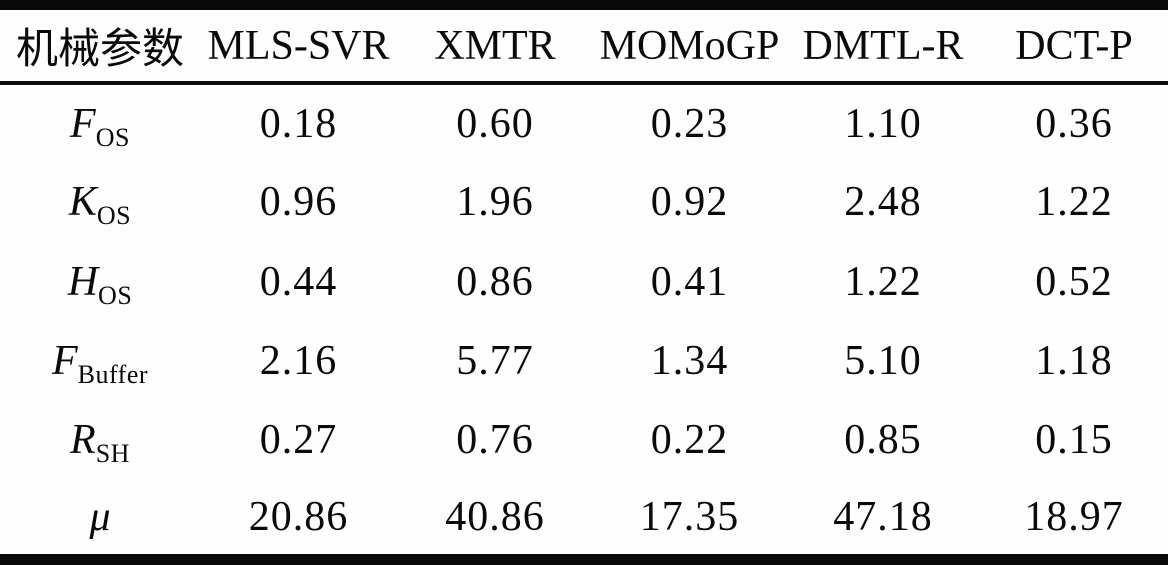  Describe the element at coordinates (883, 517) in the screenshot. I see `value-cell: 47.18` at that location.